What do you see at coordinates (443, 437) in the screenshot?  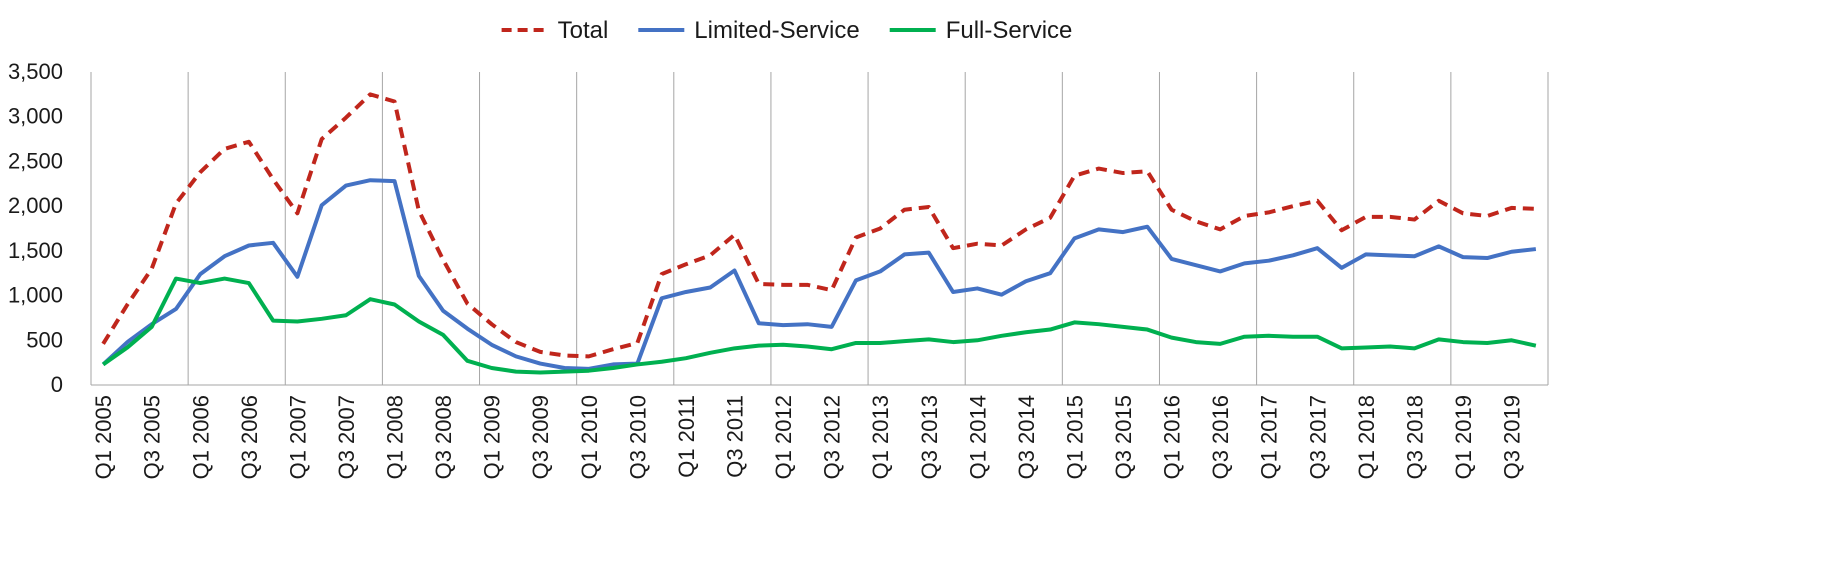 I see `x-tick-label: Q3 2008` at bounding box center [443, 437].